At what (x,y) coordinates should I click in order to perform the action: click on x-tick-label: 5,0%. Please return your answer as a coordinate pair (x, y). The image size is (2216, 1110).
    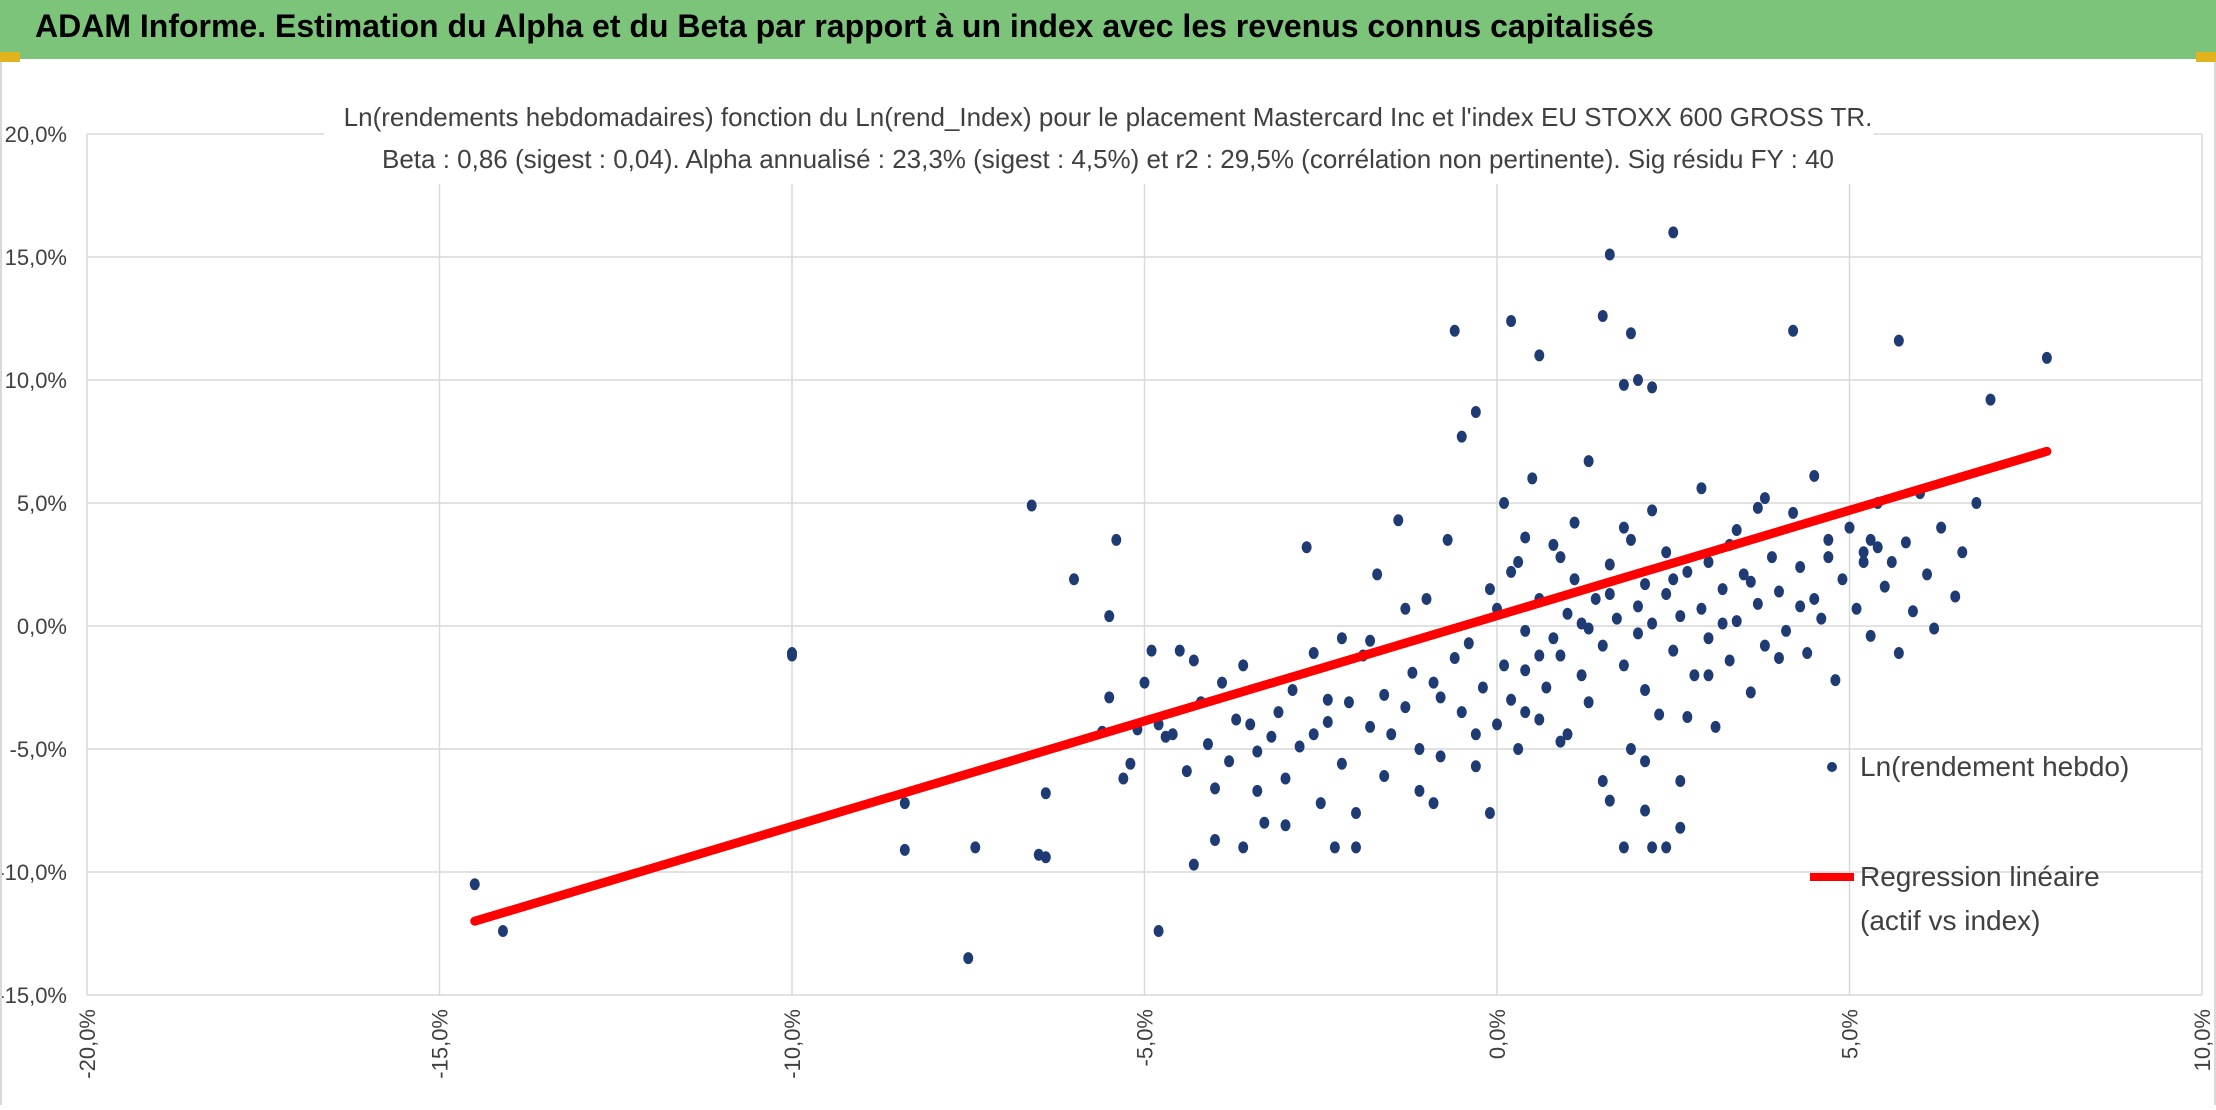
    Looking at the image, I should click on (1850, 1034).